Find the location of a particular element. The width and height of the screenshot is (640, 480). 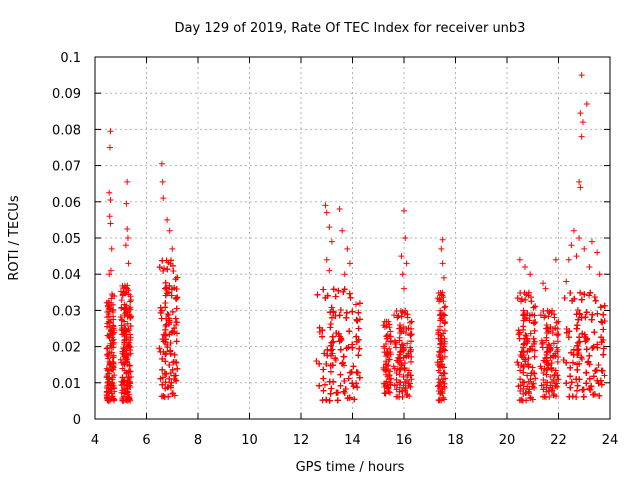

x-axis-label: GPS time / hours is located at coordinates (350, 467).